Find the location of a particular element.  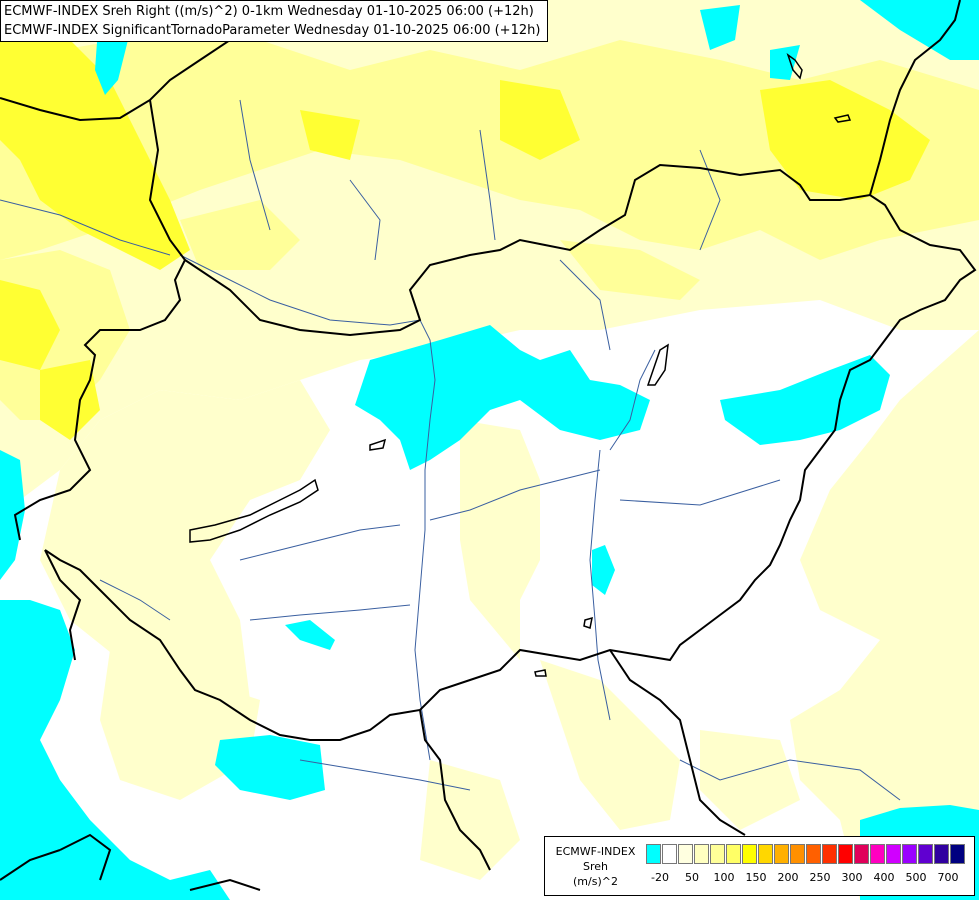

legend-label: ECMWF-INDEX Sreh (m/s)^2 is located at coordinates (595, 866).